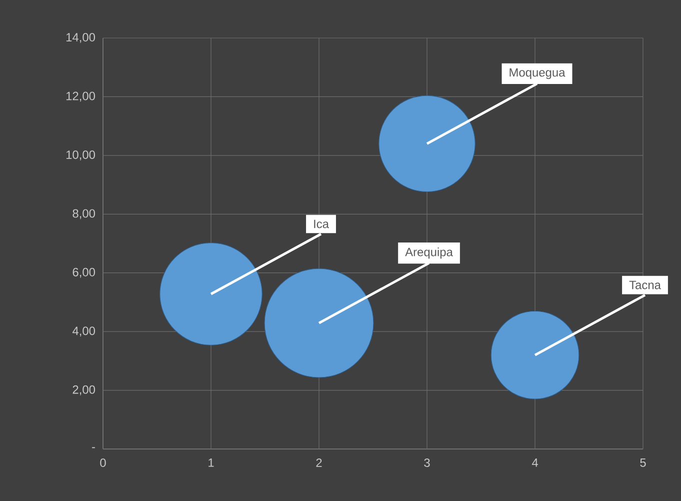 The width and height of the screenshot is (681, 501). What do you see at coordinates (429, 253) in the screenshot?
I see `annotation: Arequipa` at bounding box center [429, 253].